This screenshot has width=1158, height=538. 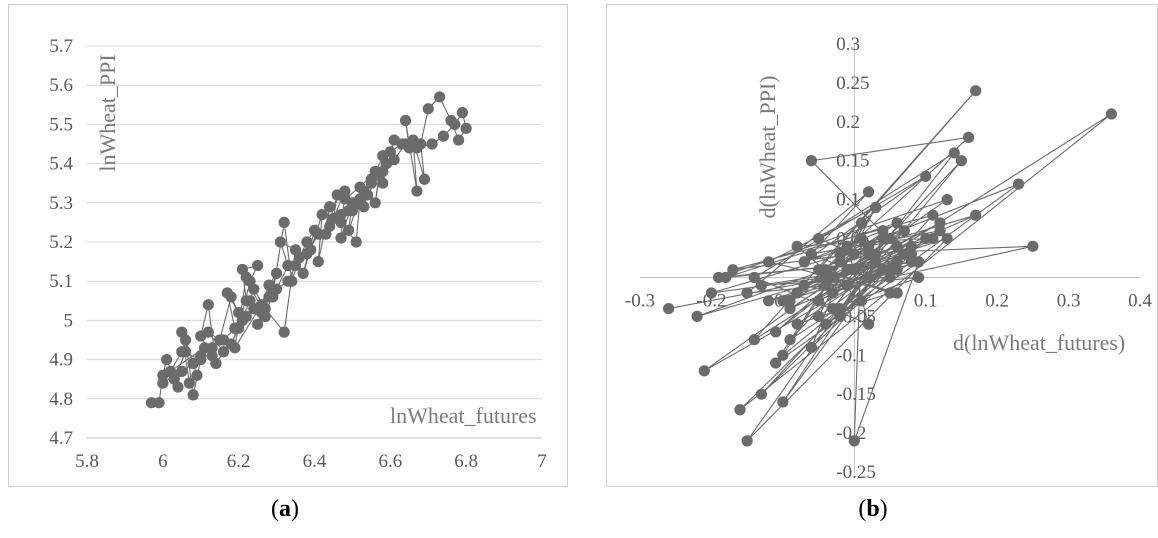 I want to click on y-tick-label: 5, so click(x=69, y=320).